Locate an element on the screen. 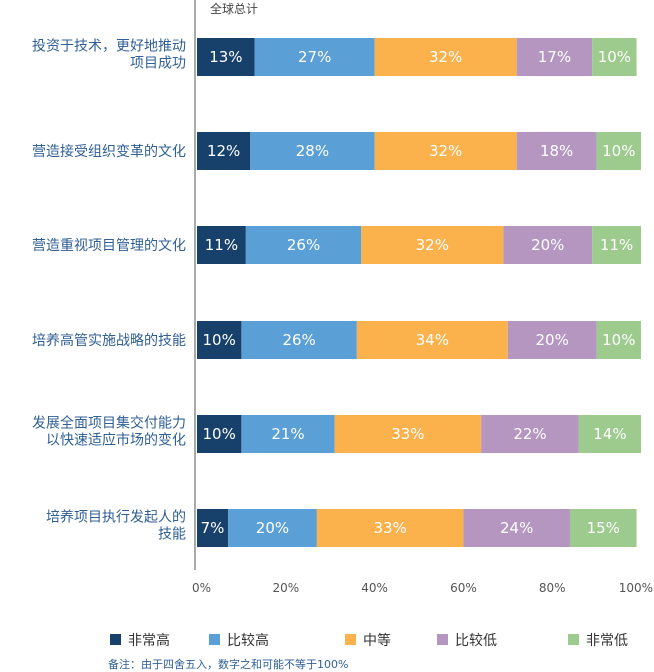 This screenshot has height=672, width=654. category-label: 技能 is located at coordinates (172, 535).